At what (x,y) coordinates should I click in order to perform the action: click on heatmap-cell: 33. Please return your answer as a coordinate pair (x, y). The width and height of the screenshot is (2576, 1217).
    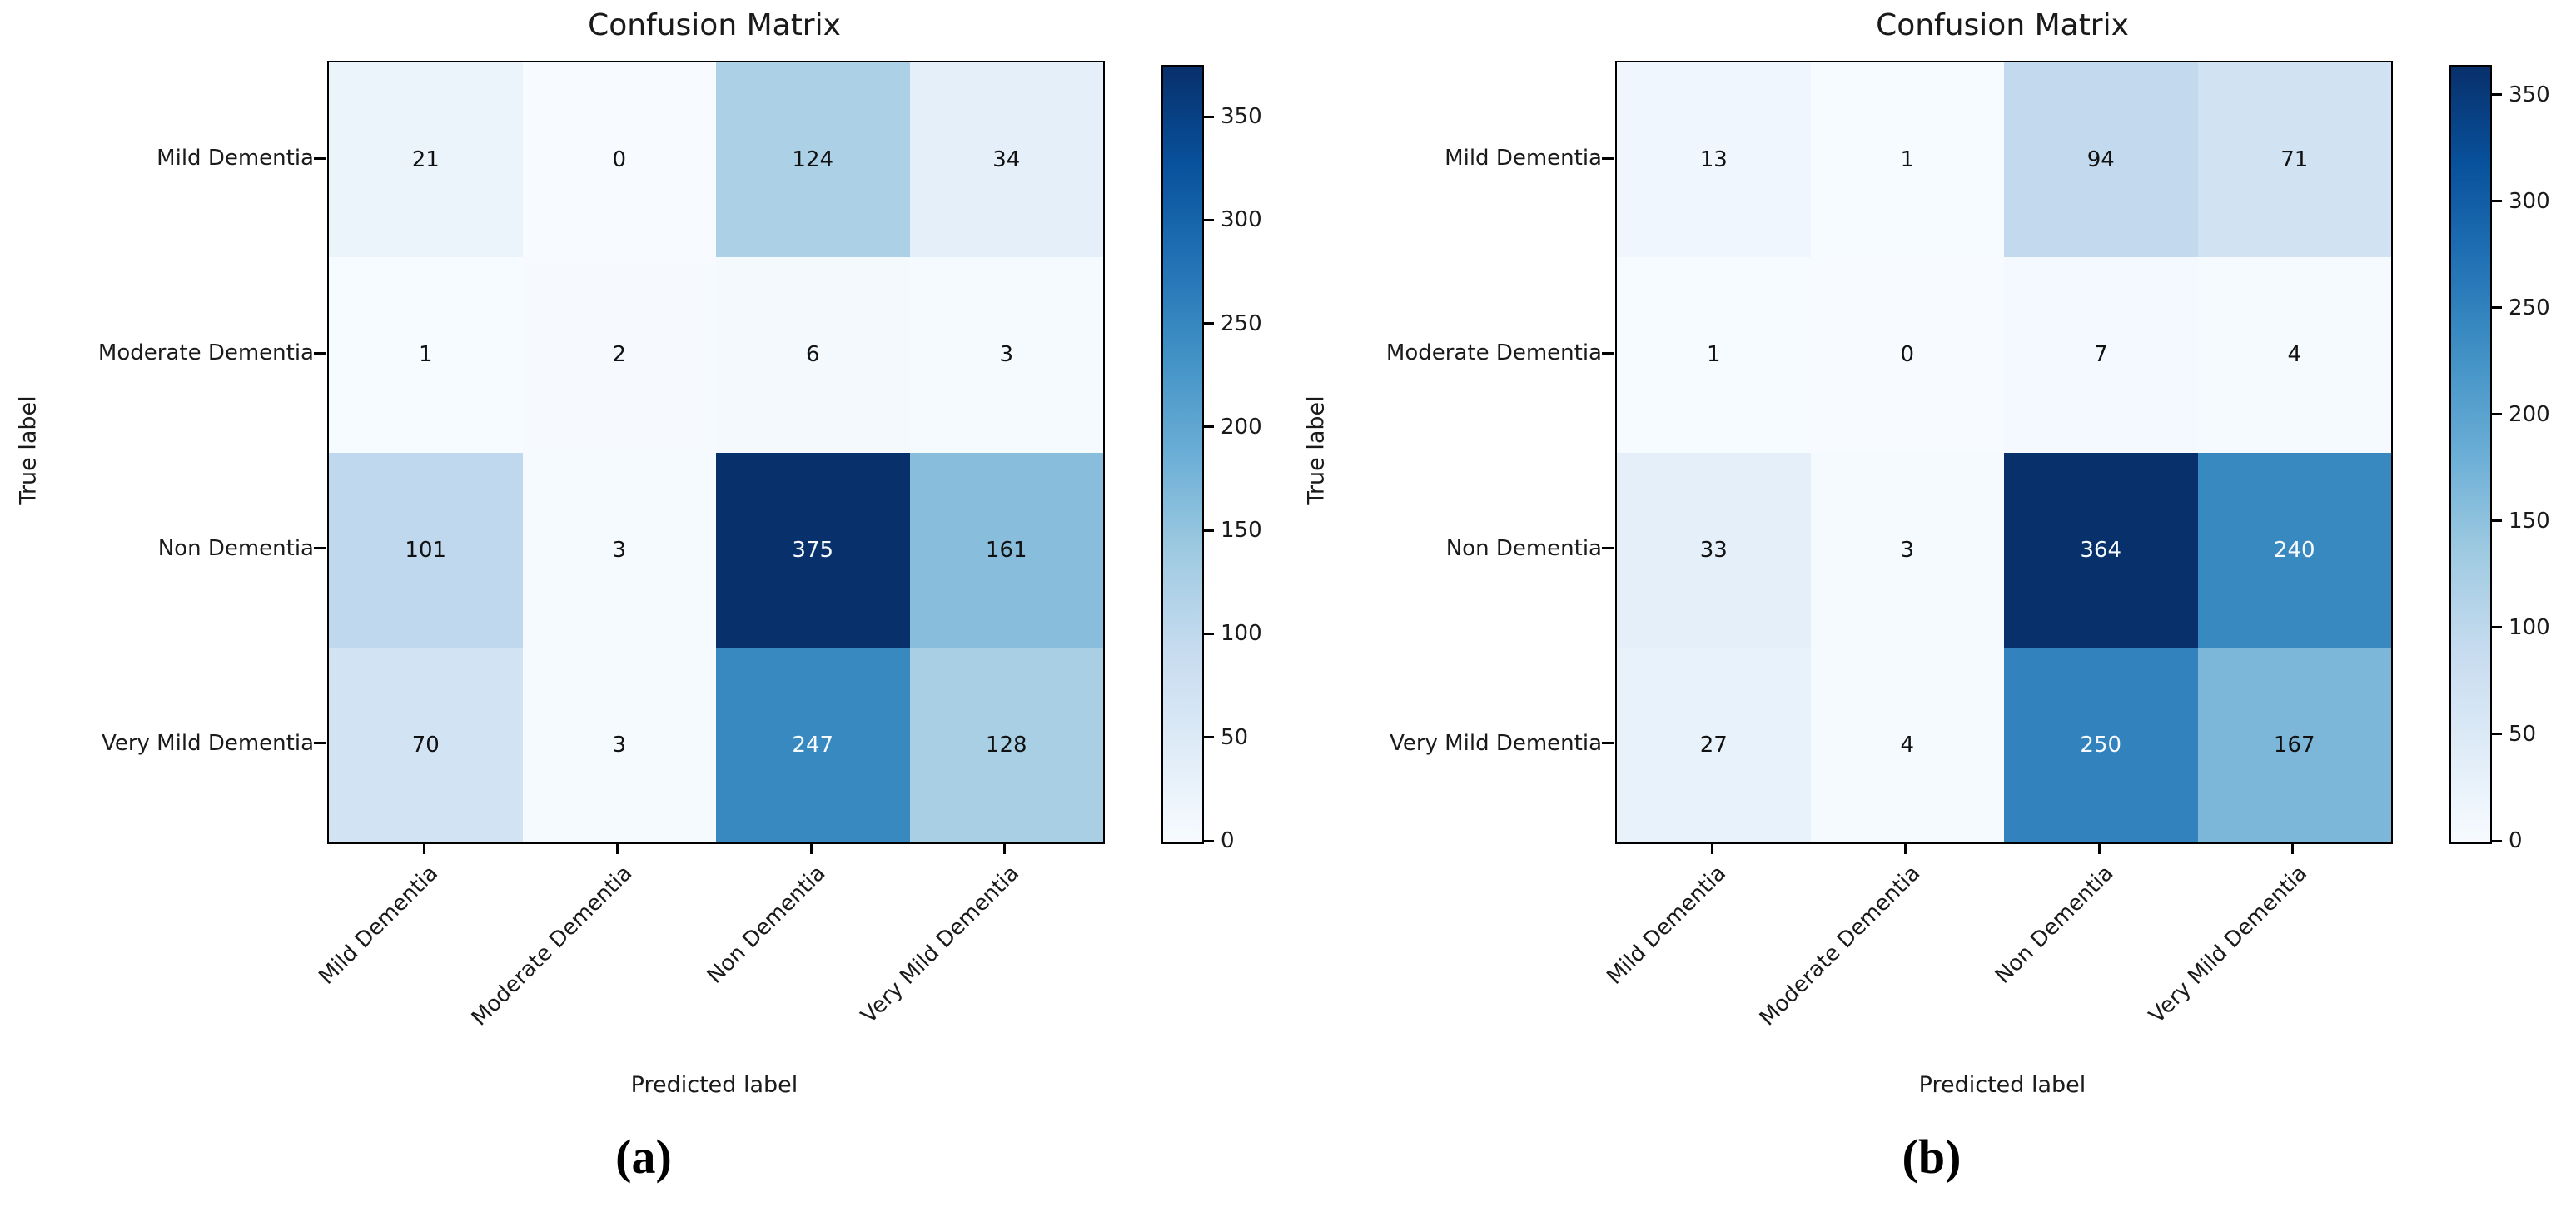
    Looking at the image, I should click on (1714, 550).